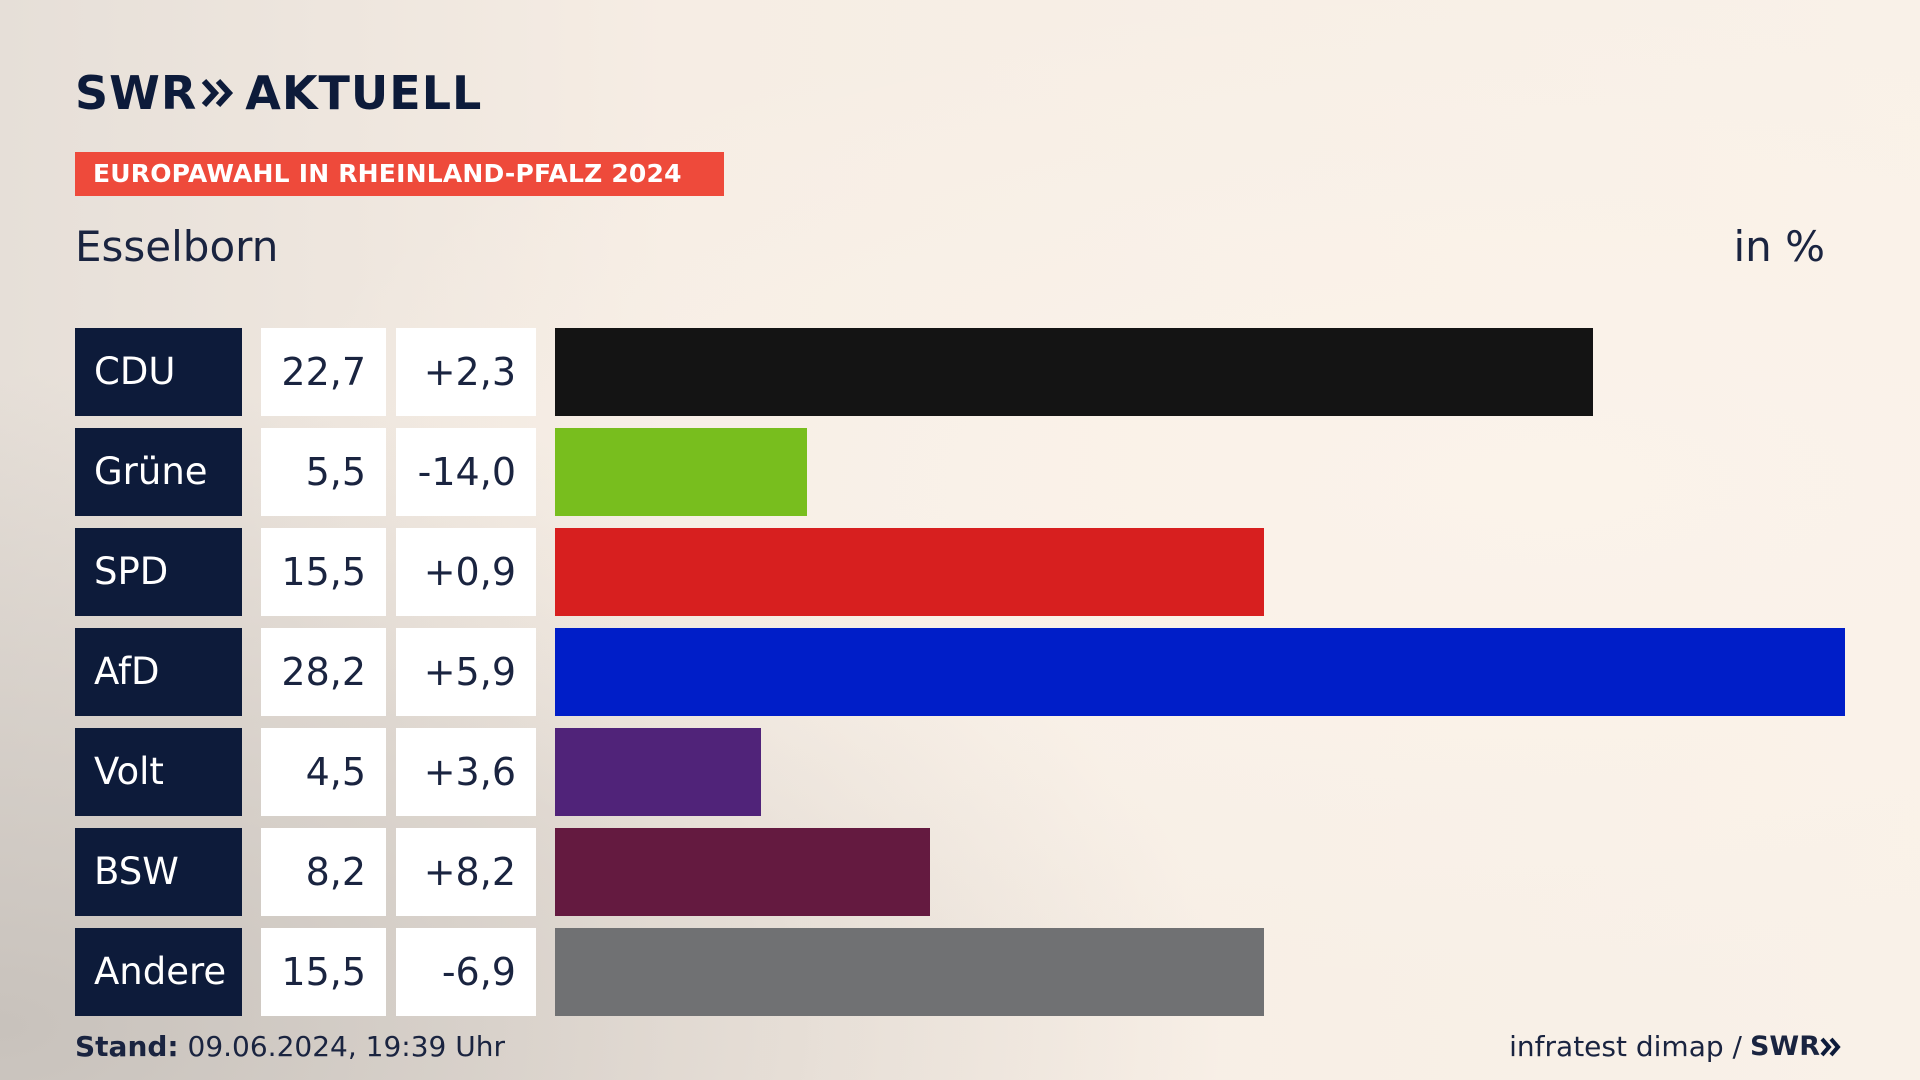 The width and height of the screenshot is (1920, 1080). Describe the element at coordinates (909, 972) in the screenshot. I see `bar-andere` at that location.